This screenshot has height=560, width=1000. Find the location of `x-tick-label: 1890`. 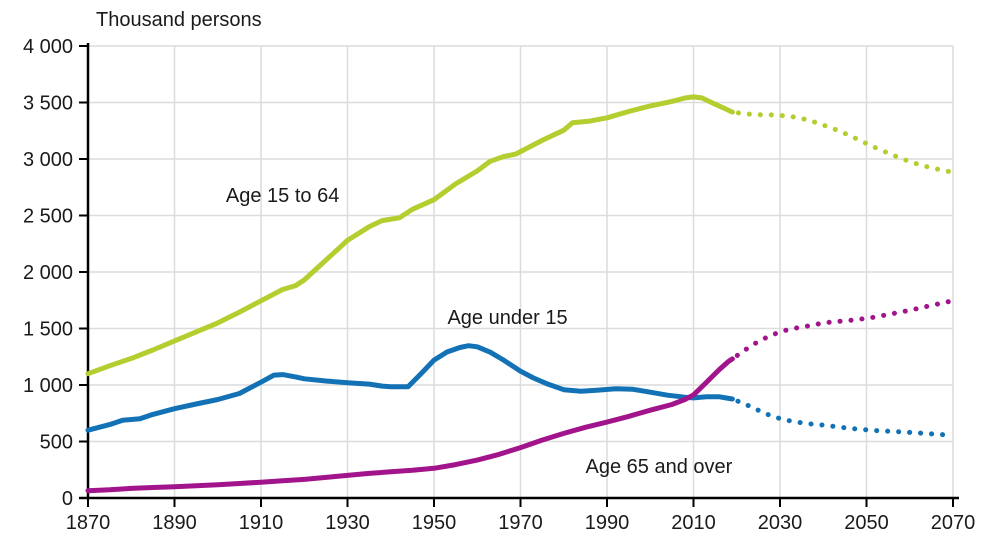

x-tick-label: 1890 is located at coordinates (174, 523).